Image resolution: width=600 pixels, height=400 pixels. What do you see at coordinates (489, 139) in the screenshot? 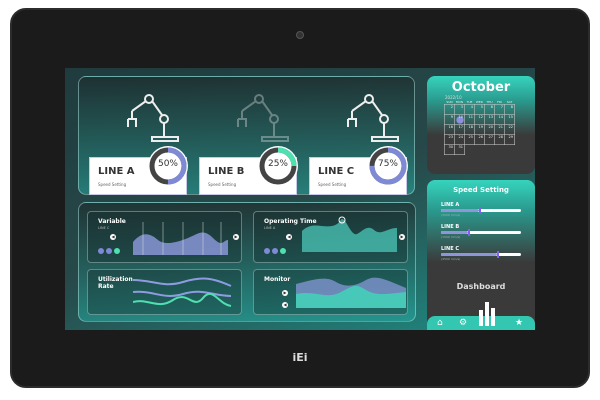
I see `calendar-day: 27` at bounding box center [489, 139].